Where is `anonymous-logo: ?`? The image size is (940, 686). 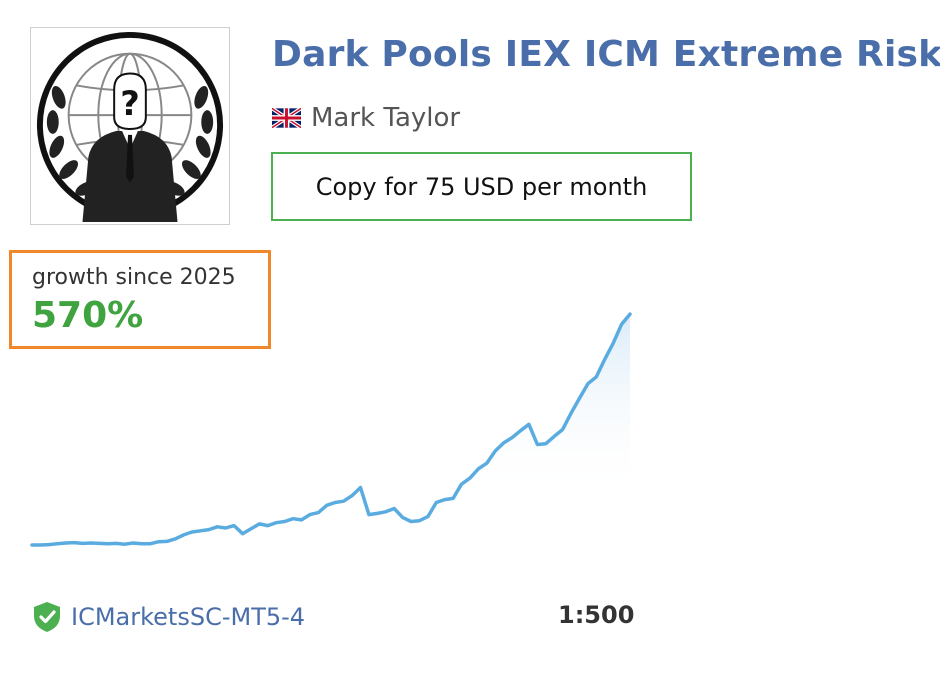 anonymous-logo: ? is located at coordinates (130, 127).